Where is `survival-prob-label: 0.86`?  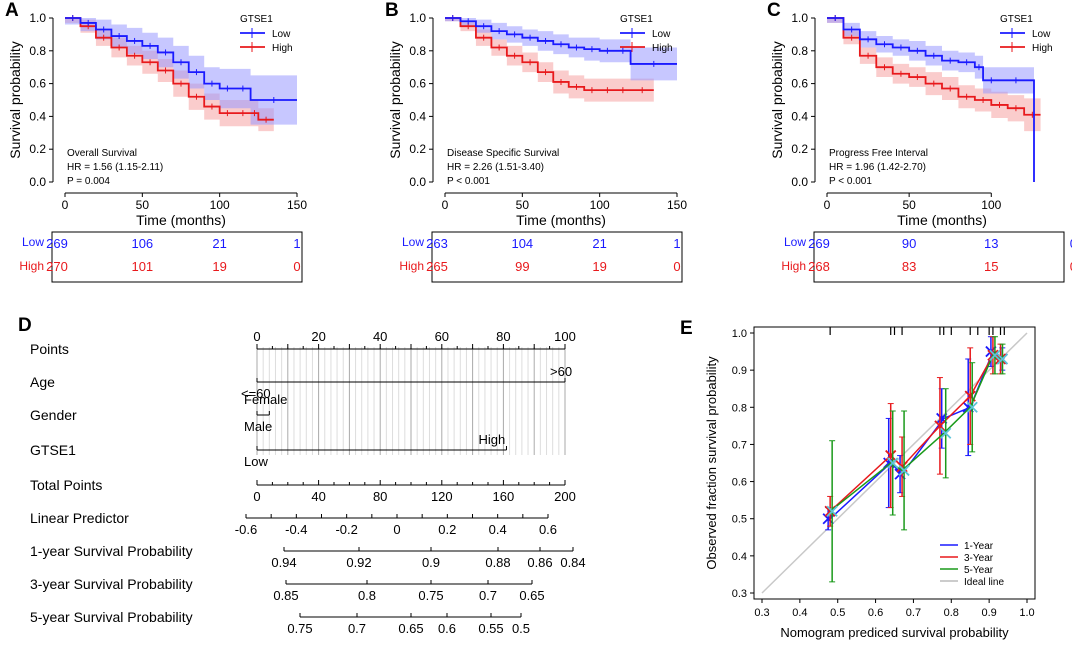
survival-prob-label: 0.86 is located at coordinates (539, 562).